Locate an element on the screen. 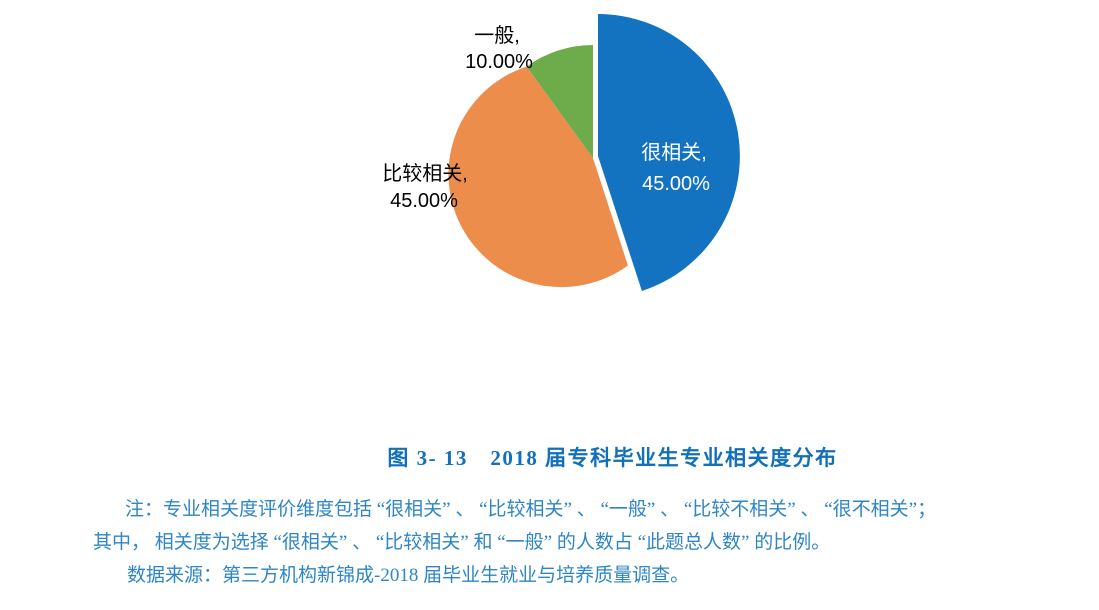 The height and width of the screenshot is (610, 1099). pie-slice-very-related is located at coordinates (669, 152).